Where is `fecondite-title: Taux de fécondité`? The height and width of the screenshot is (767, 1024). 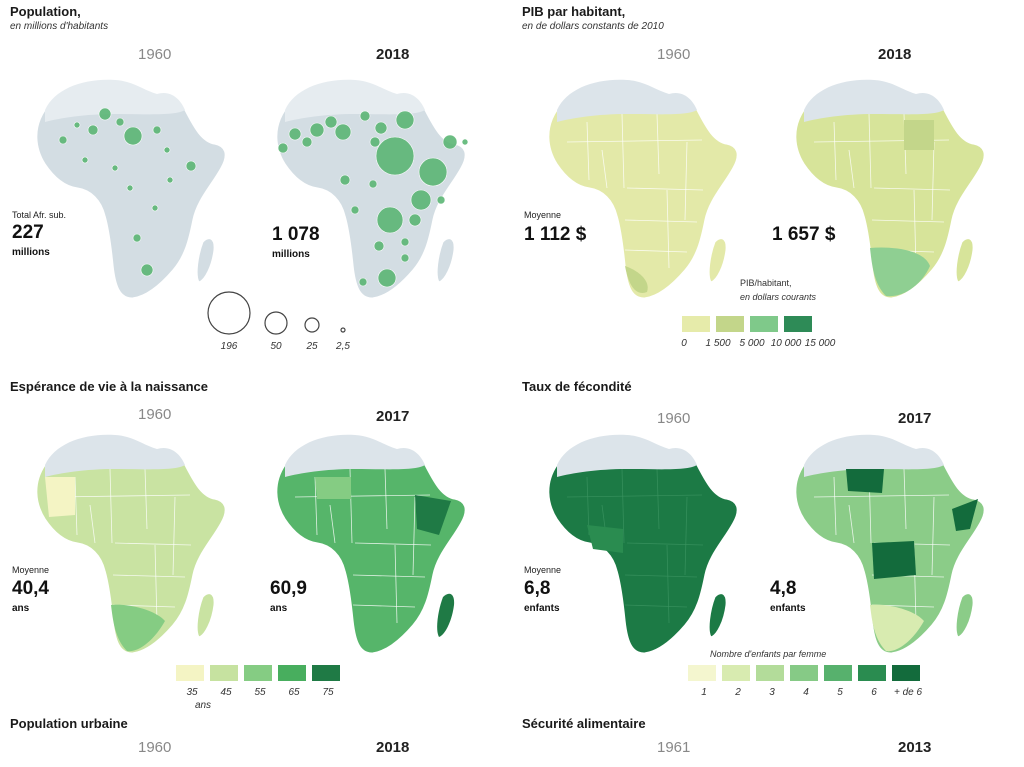
fecondite-title: Taux de fécondité is located at coordinates (577, 386).